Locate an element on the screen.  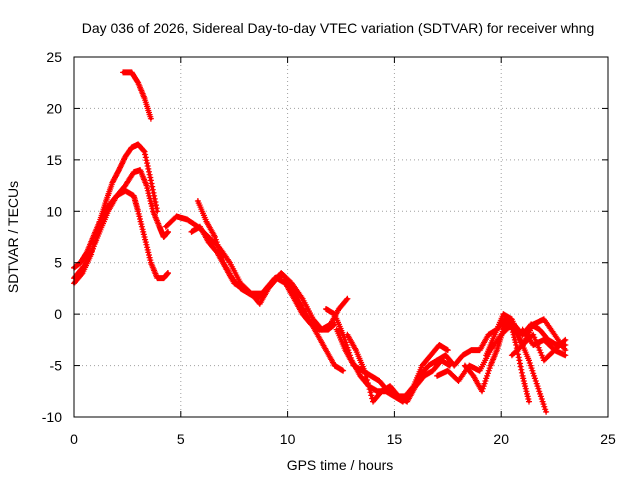
y-tick-label: 25 is located at coordinates (54, 57).